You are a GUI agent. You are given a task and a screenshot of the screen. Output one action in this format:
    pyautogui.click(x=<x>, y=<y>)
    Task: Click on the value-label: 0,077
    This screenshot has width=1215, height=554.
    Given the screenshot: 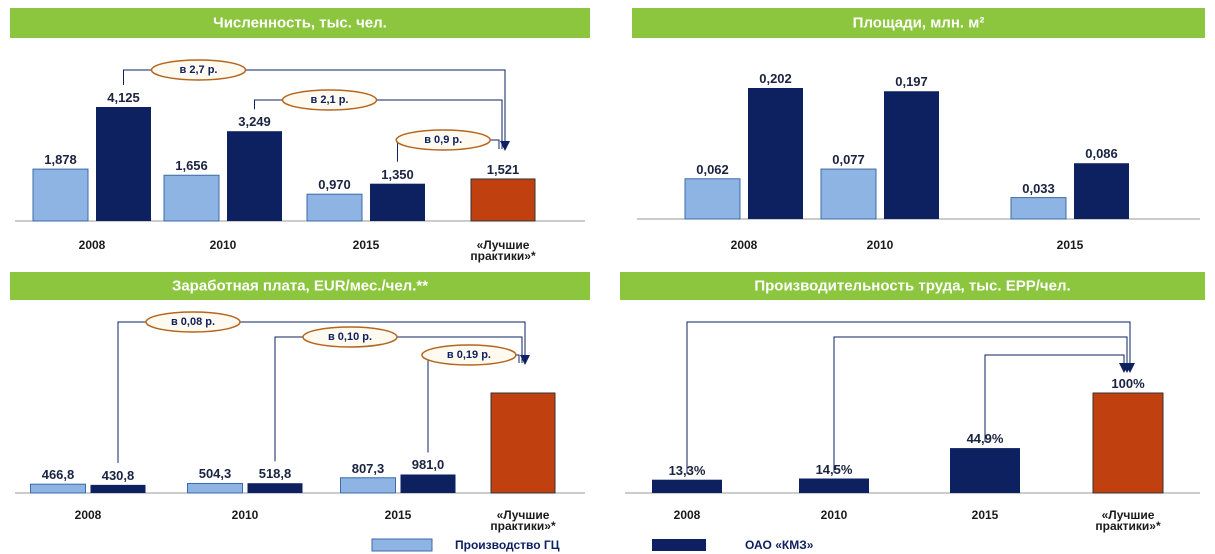 What is the action you would take?
    pyautogui.click(x=848, y=160)
    